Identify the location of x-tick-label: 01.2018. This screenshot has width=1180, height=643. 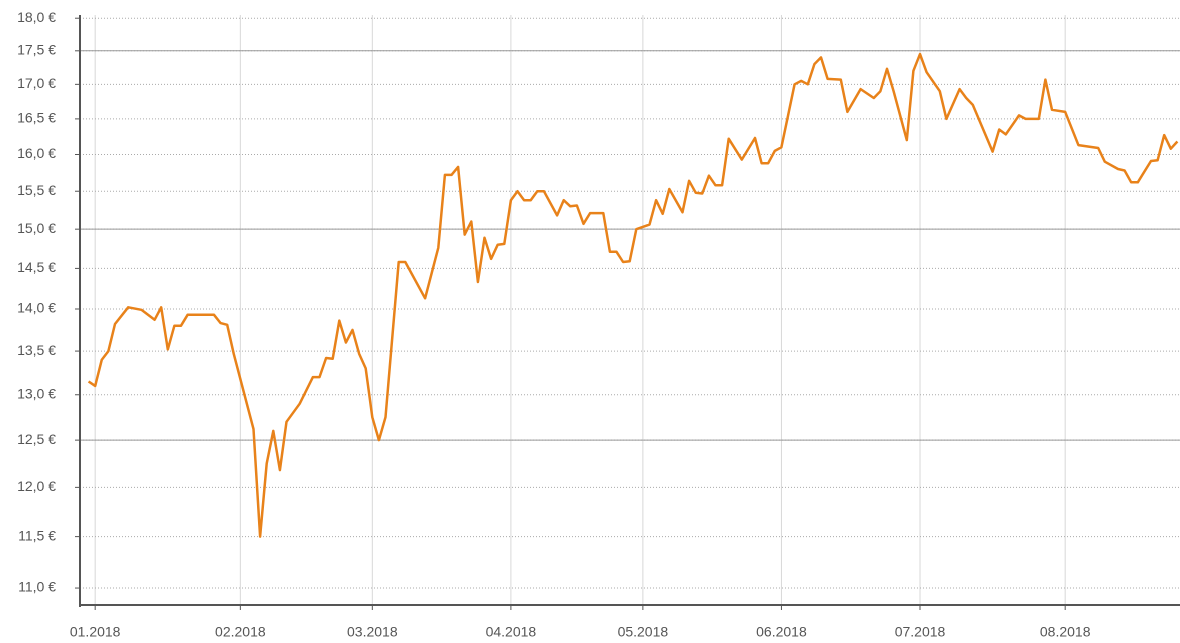
(95, 632).